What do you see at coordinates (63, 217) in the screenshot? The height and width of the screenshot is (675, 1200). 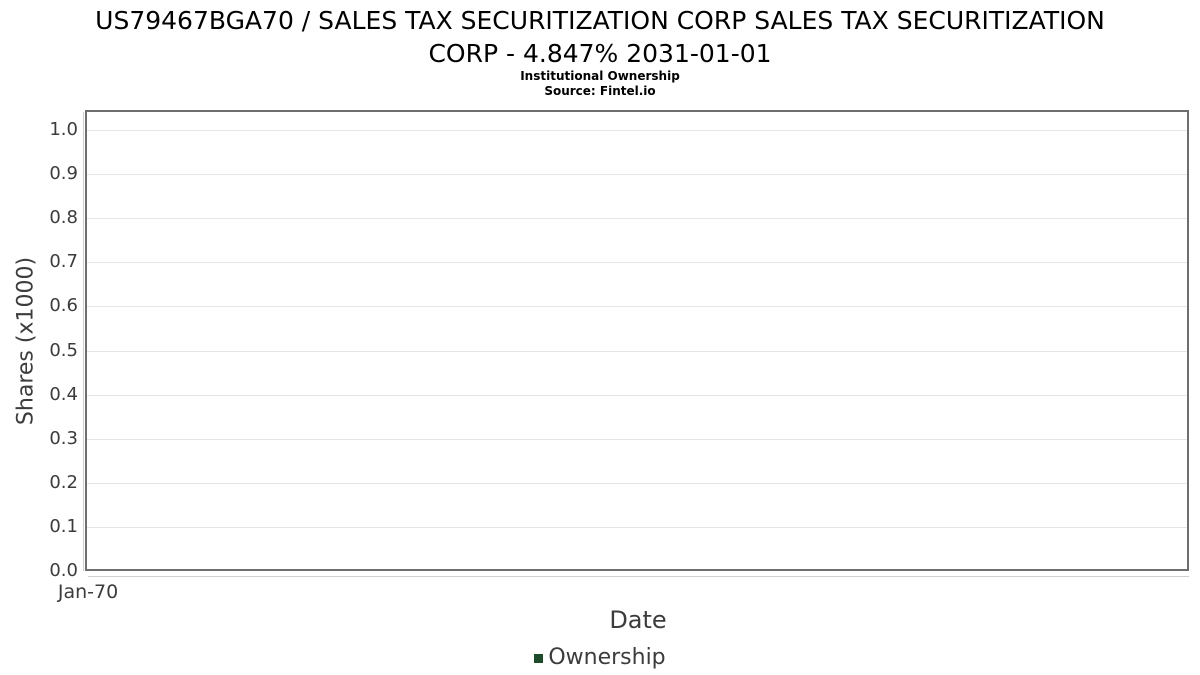 I see `y-tick-label: 0.8` at bounding box center [63, 217].